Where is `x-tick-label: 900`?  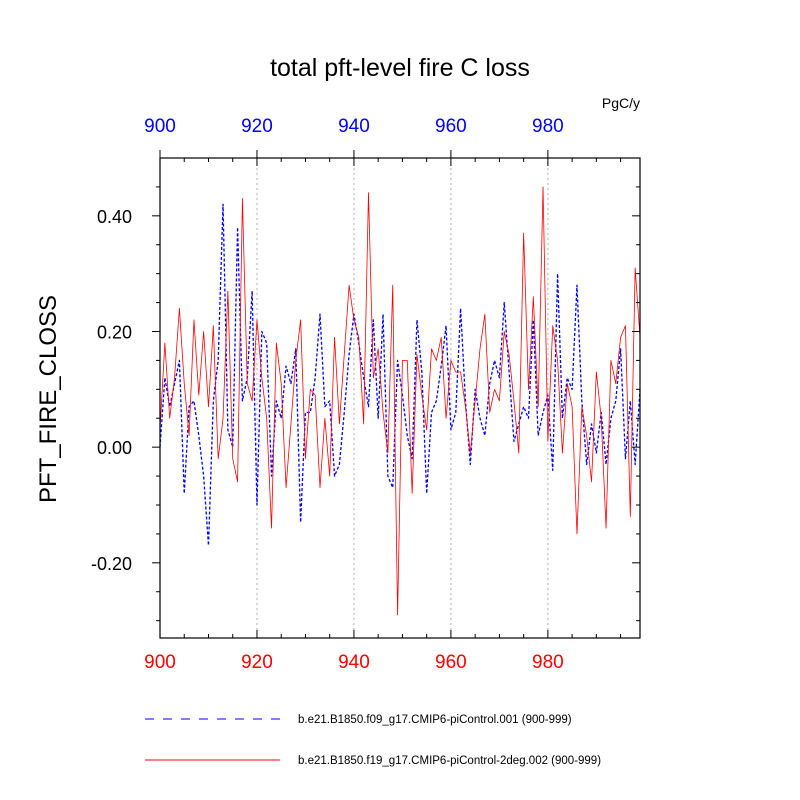
x-tick-label: 900 is located at coordinates (160, 662).